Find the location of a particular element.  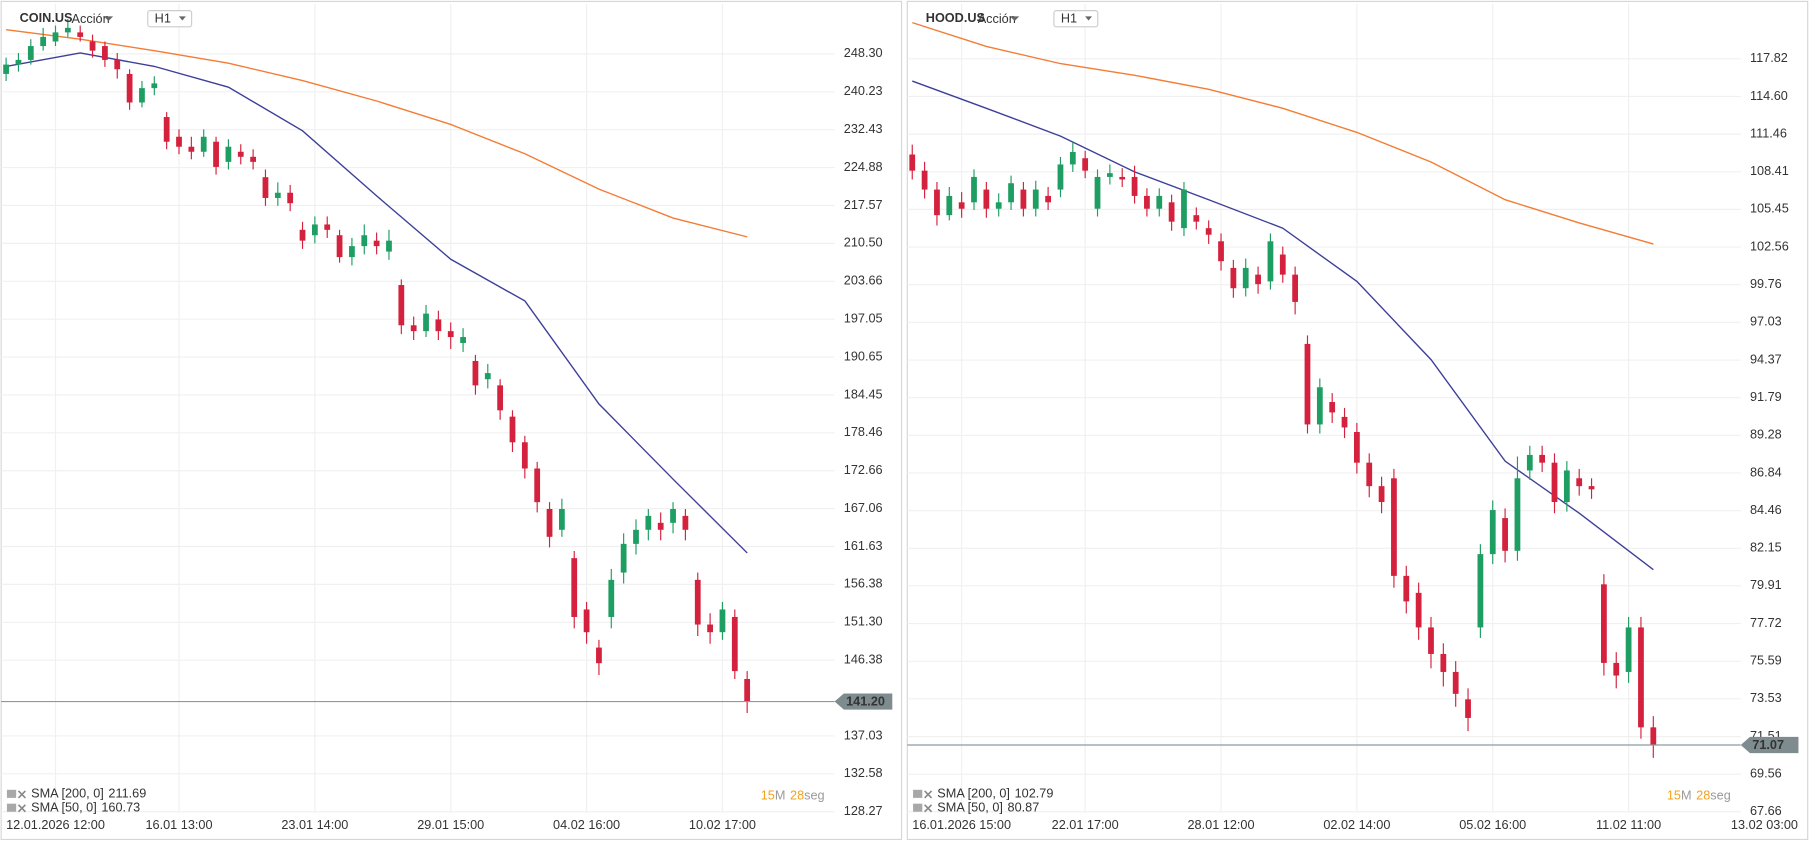

symbol: HOOD.US is located at coordinates (955, 18).